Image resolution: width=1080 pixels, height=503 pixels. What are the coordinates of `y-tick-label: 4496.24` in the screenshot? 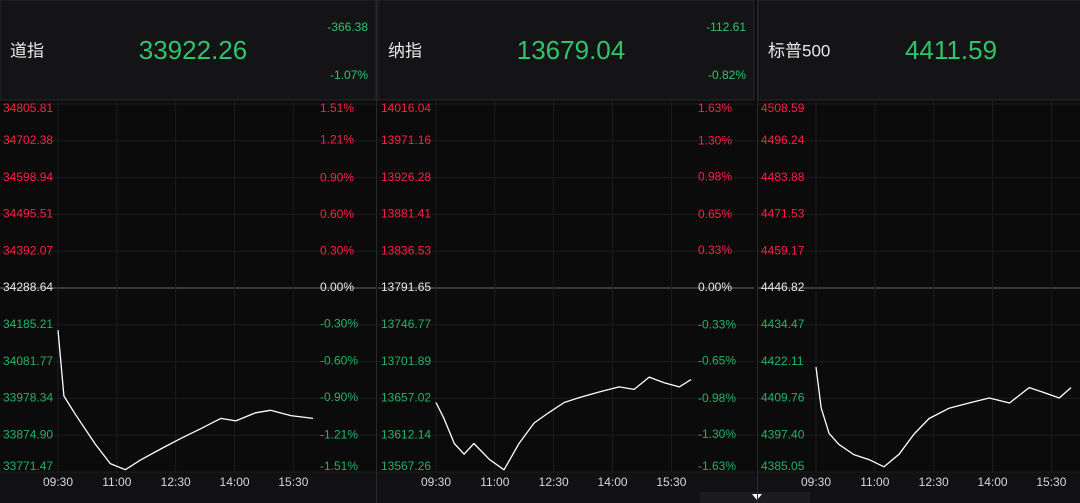 It's located at (783, 140).